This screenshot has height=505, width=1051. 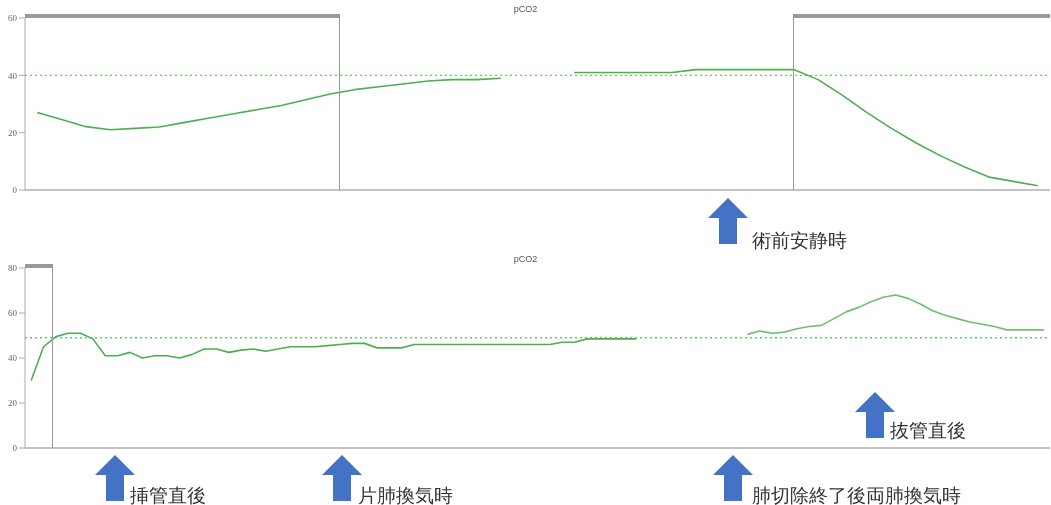 What do you see at coordinates (856, 494) in the screenshot?
I see `text: 肺切除終了後両肺換気時` at bounding box center [856, 494].